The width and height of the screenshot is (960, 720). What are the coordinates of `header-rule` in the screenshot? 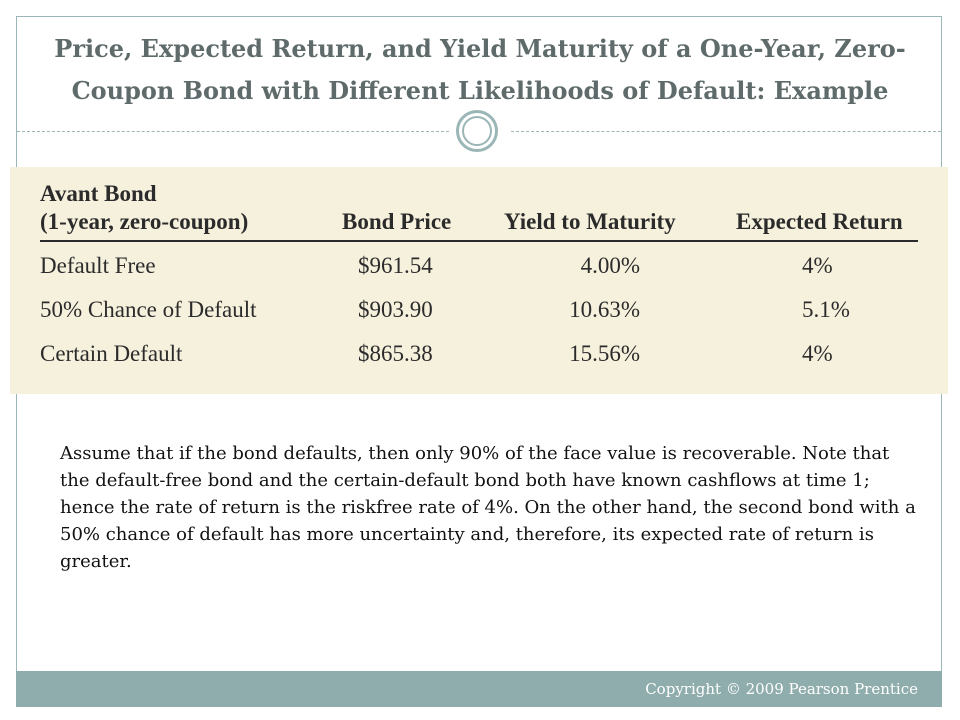 It's located at (479, 241).